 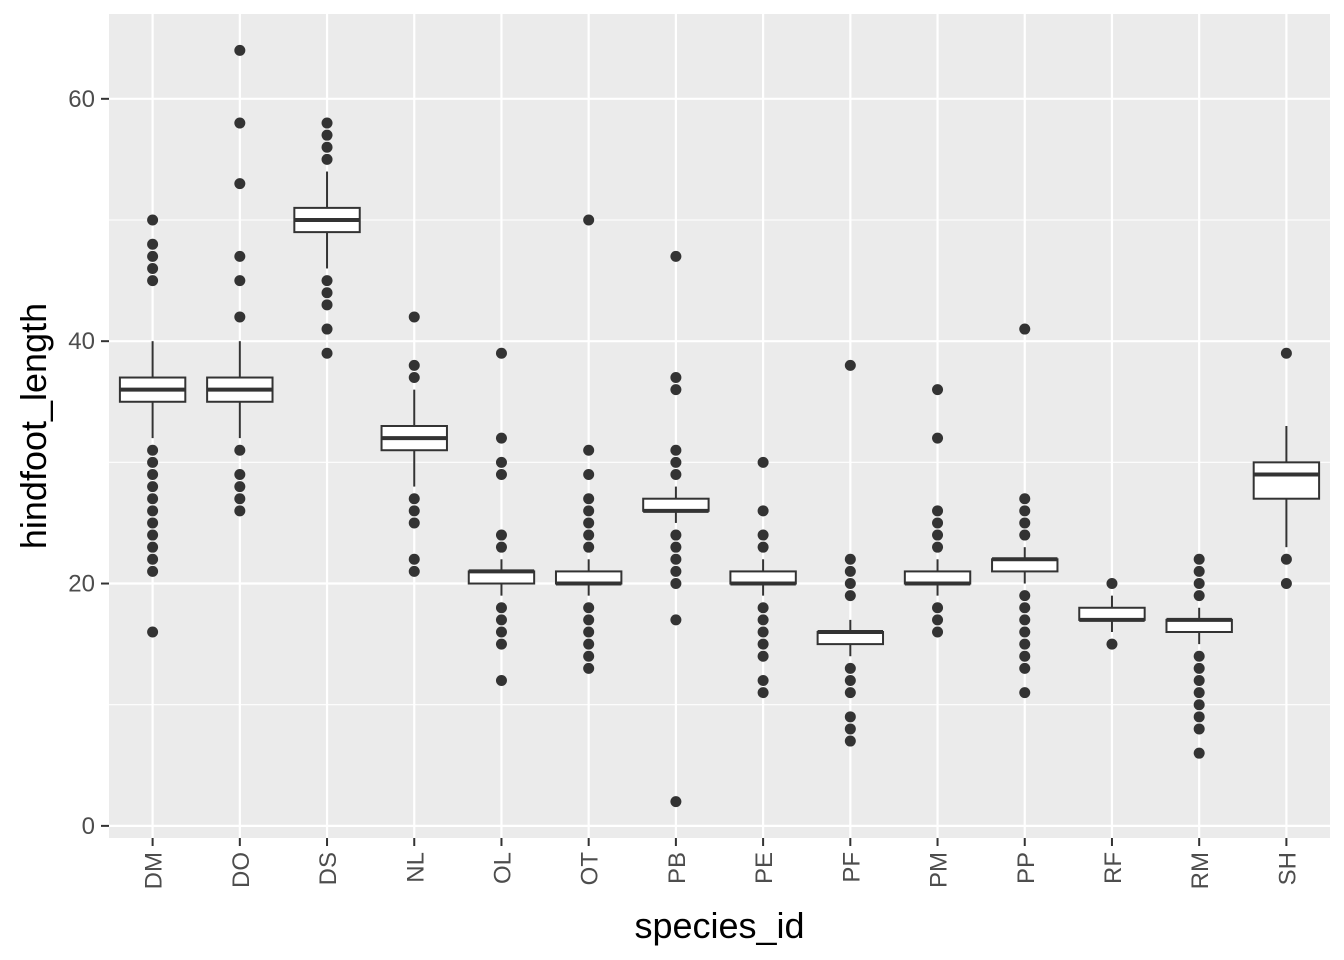 What do you see at coordinates (154, 870) in the screenshot?
I see `x-tick-label: DM` at bounding box center [154, 870].